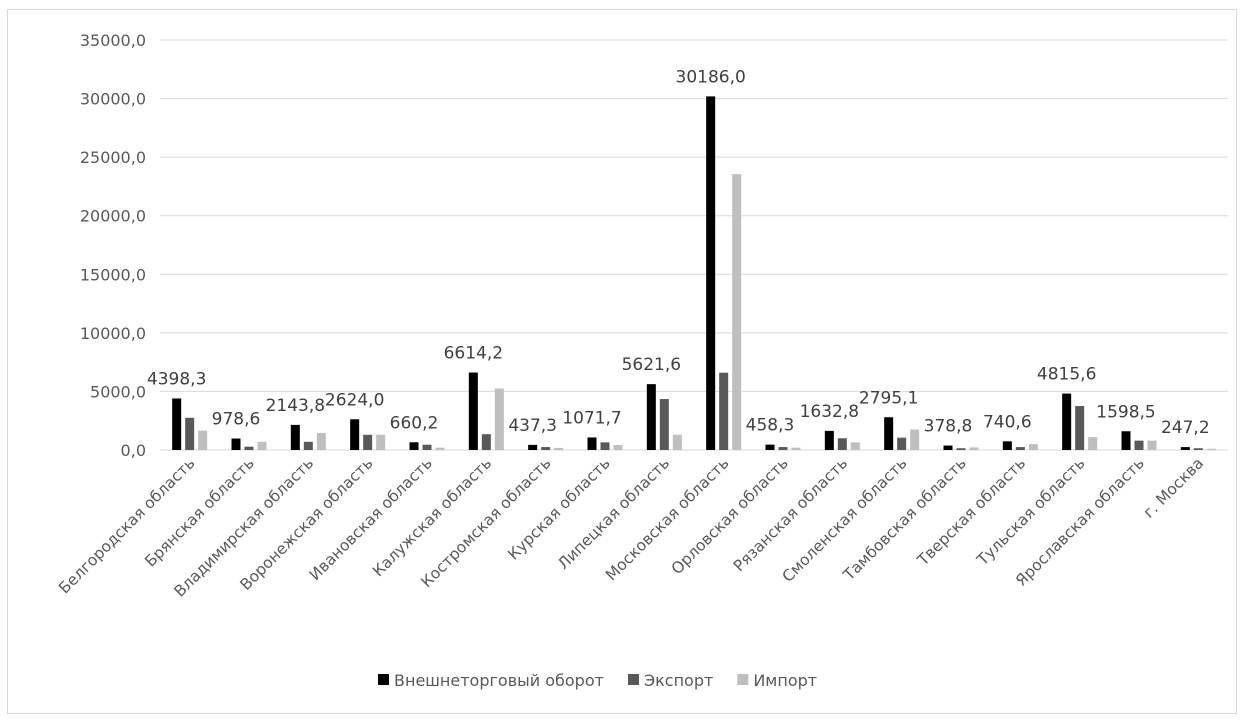  I want to click on legend: Внешнеторговый оборот Экспорт Импорт, so click(597, 680).